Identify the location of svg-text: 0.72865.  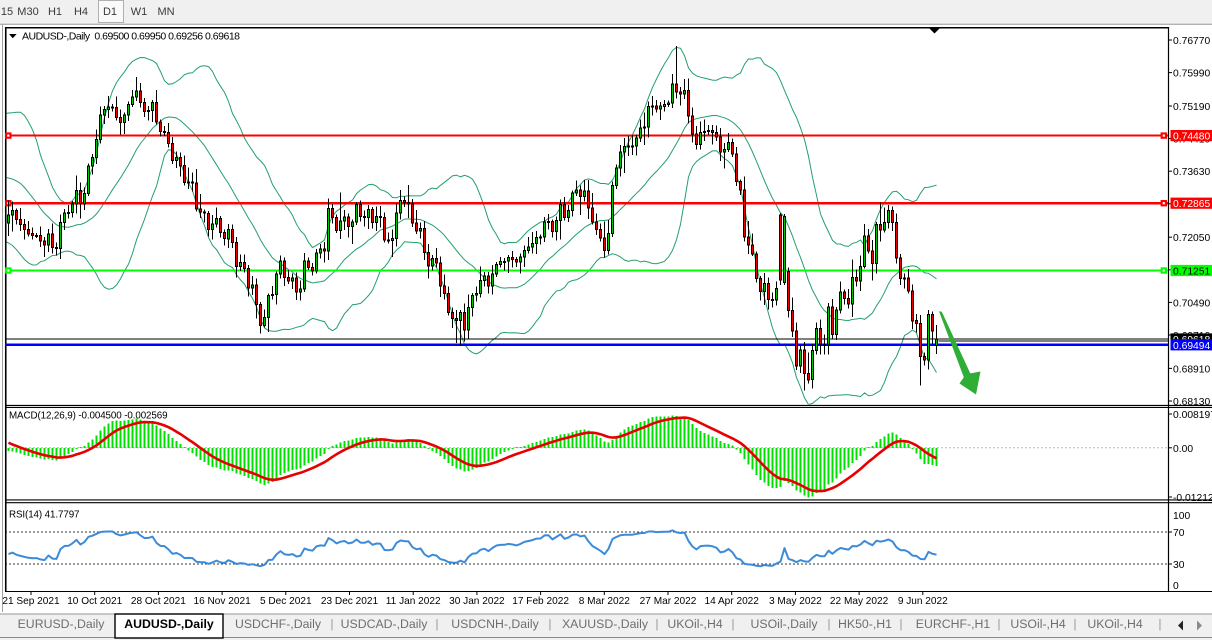
(1191, 204).